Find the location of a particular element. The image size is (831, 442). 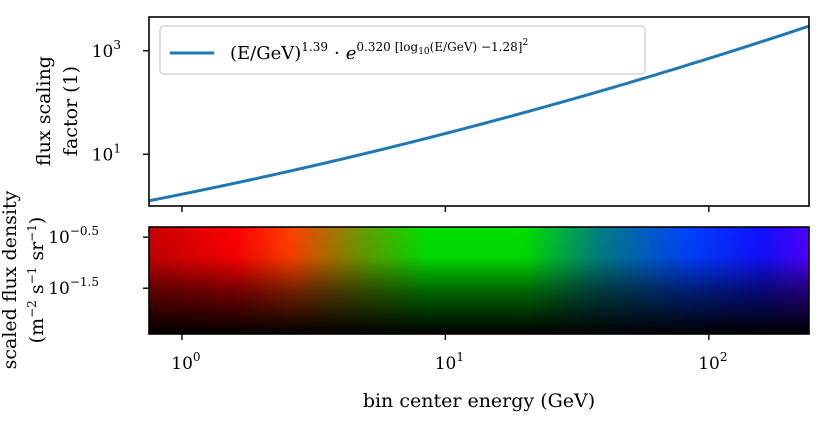

x-axis-label: bin center energy (GeV) is located at coordinates (479, 401).